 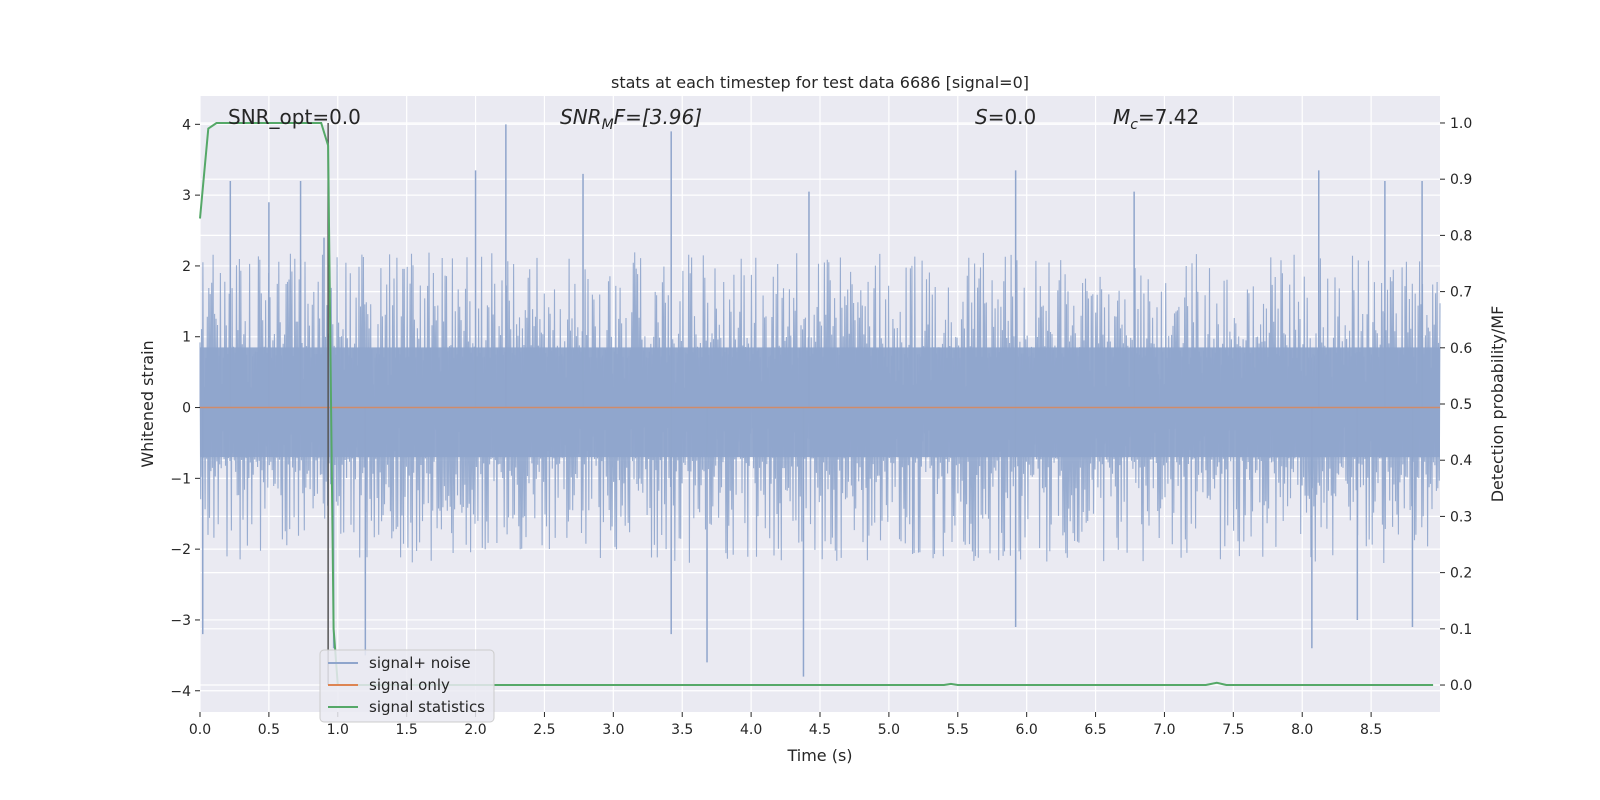 What do you see at coordinates (409, 685) in the screenshot?
I see `legend-label-signal-only: signal only` at bounding box center [409, 685].